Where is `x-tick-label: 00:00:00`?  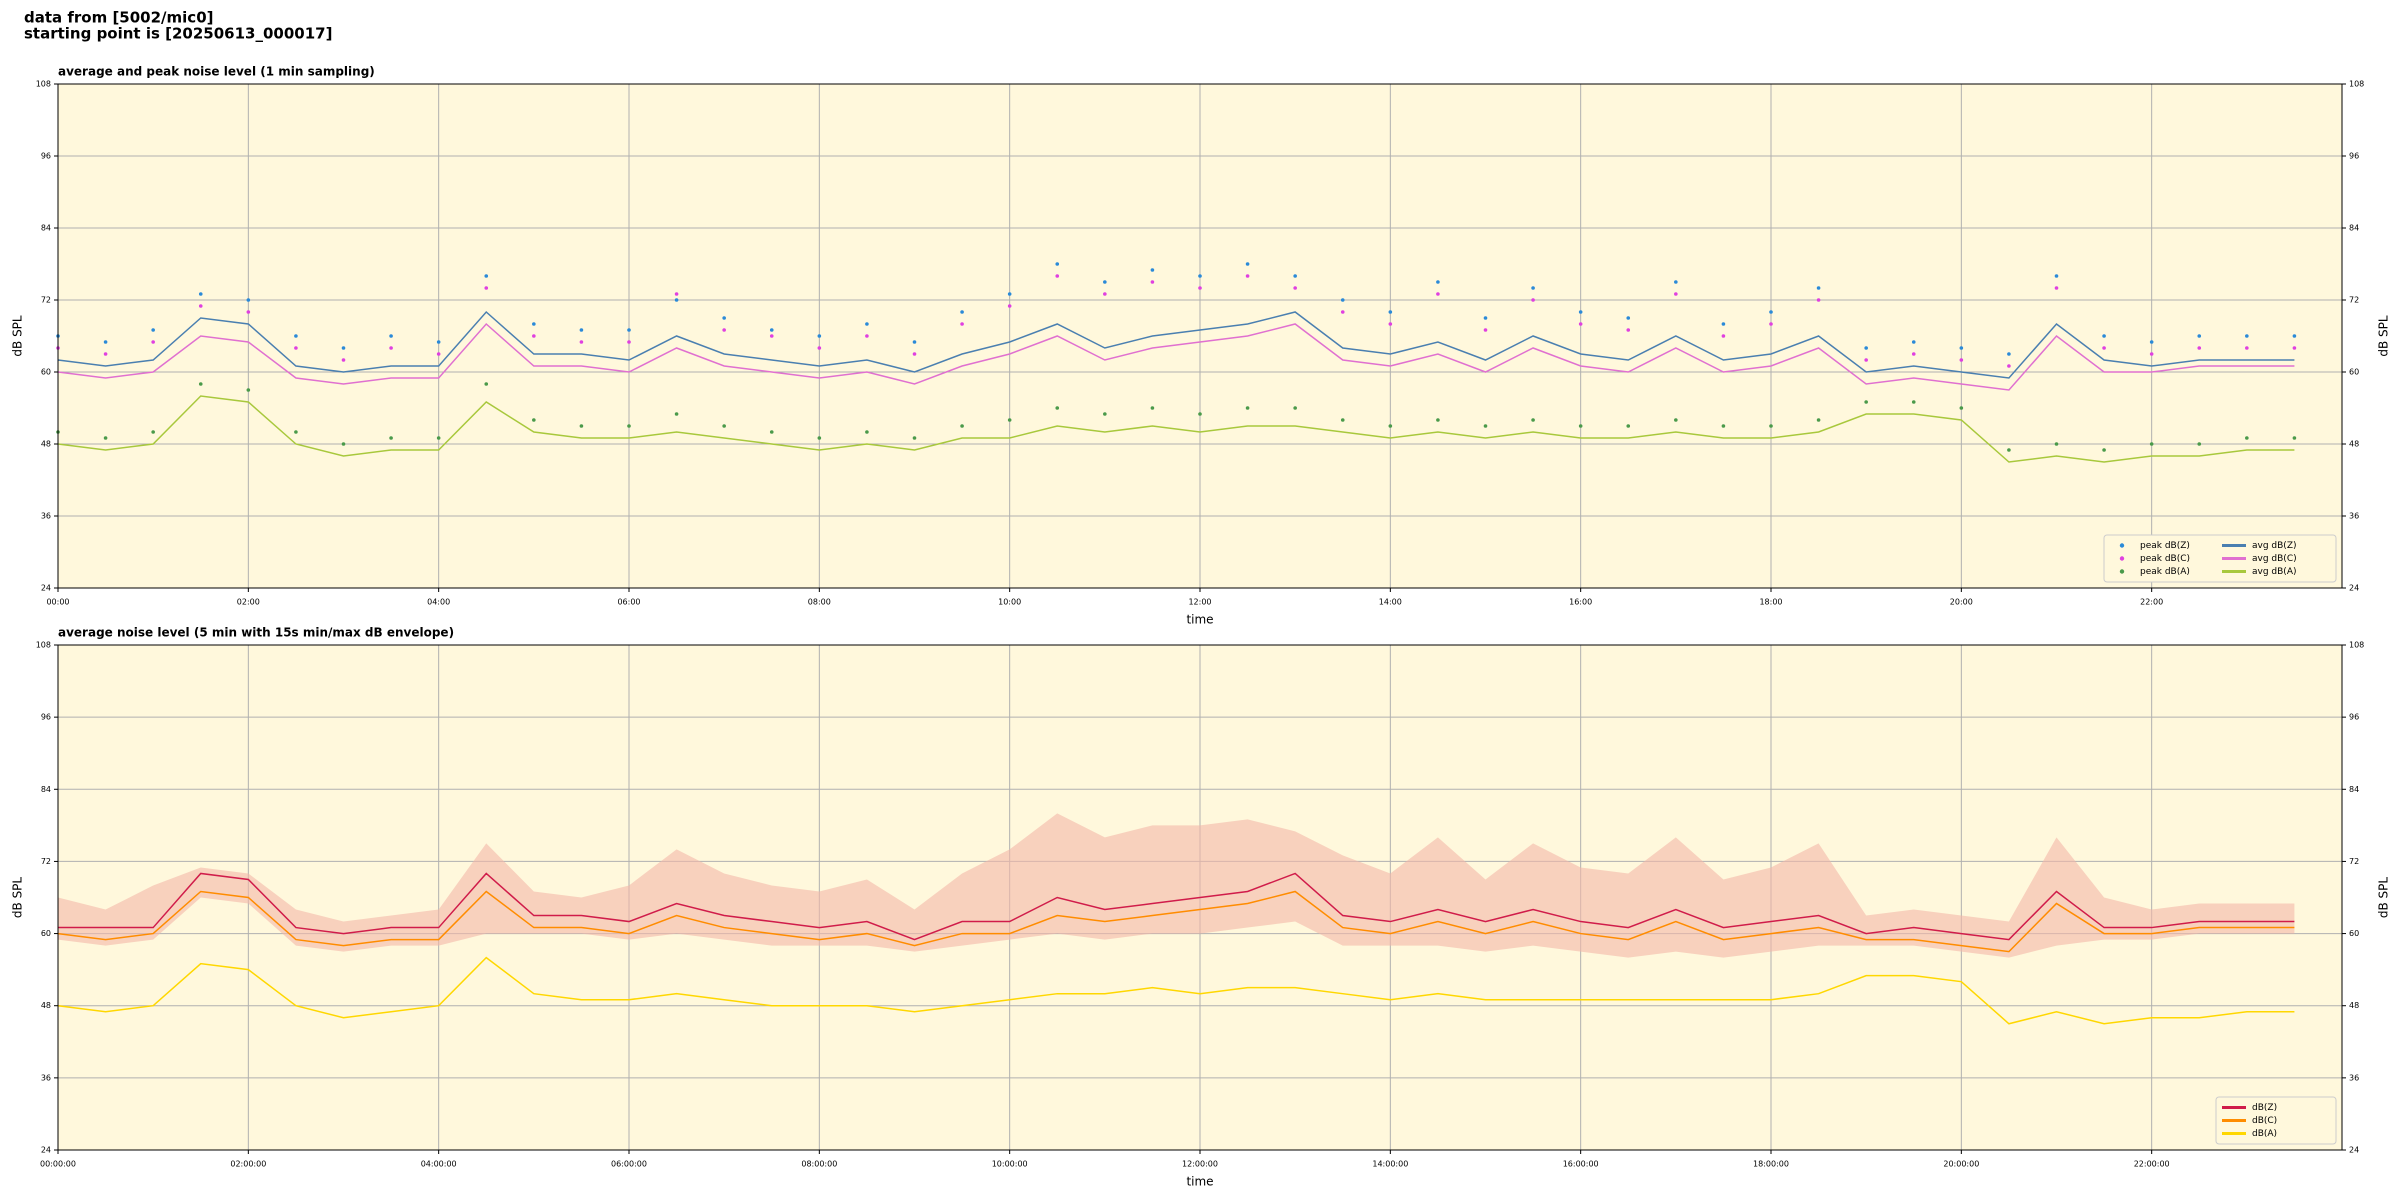 x-tick-label: 00:00:00 is located at coordinates (58, 1164).